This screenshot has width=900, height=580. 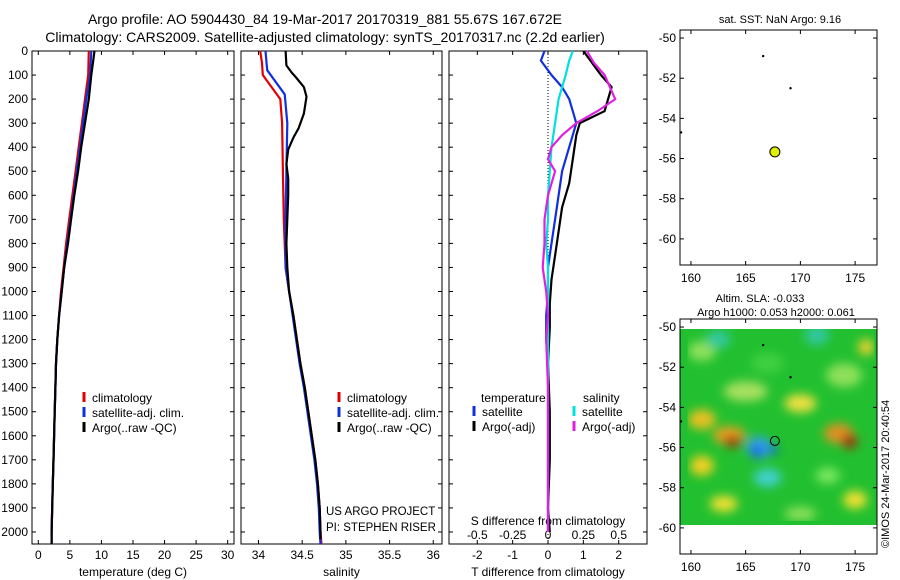 I want to click on y-tick-label: 200, so click(x=18, y=99).